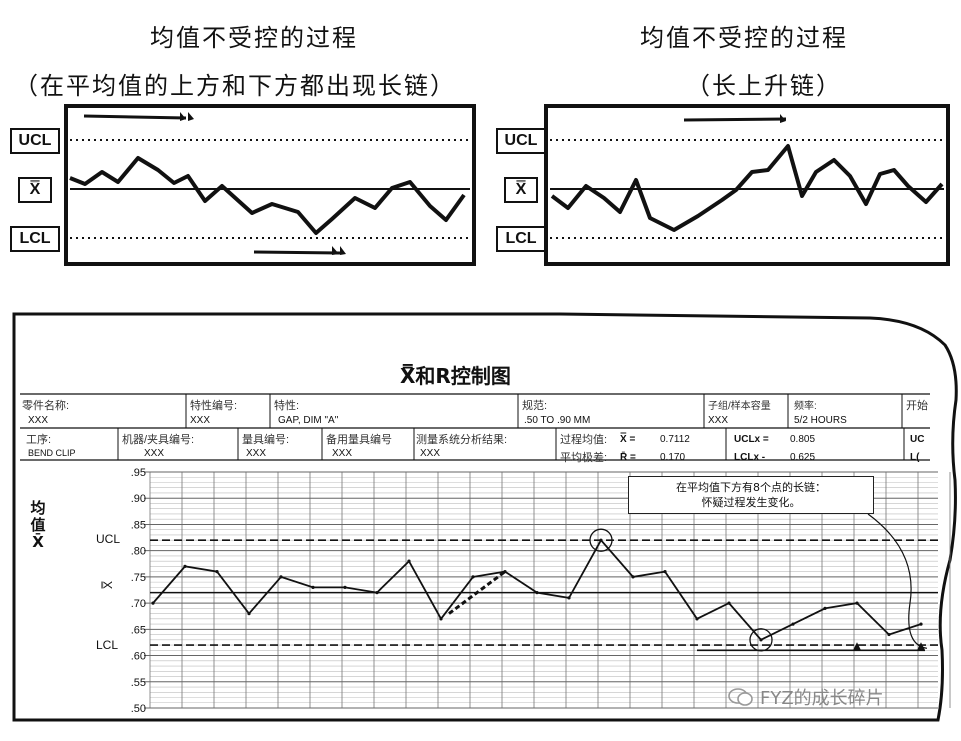 This screenshot has width=961, height=741. I want to click on uclx-label: UCLx =, so click(751, 439).